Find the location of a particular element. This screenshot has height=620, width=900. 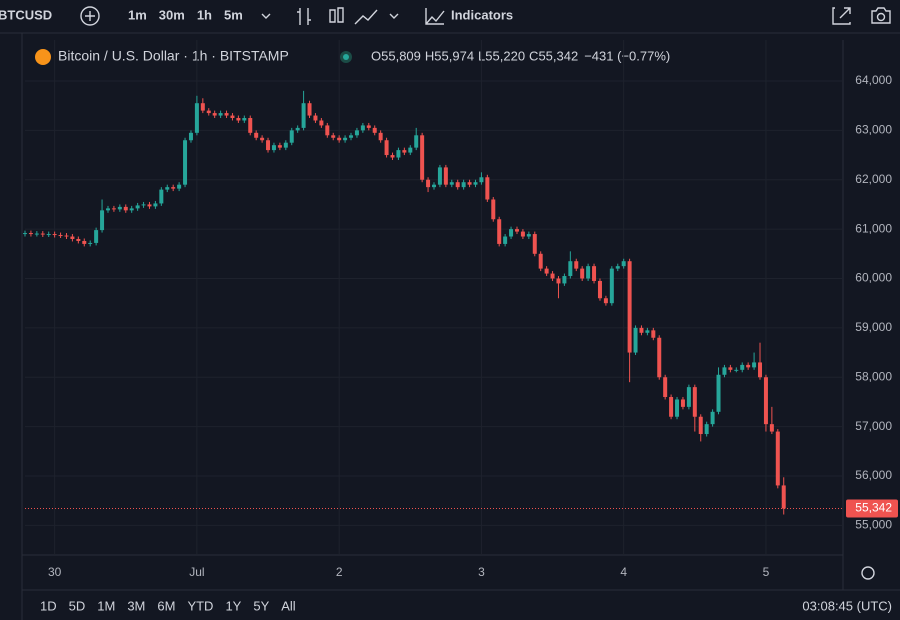

range-button: 1D is located at coordinates (48, 605).